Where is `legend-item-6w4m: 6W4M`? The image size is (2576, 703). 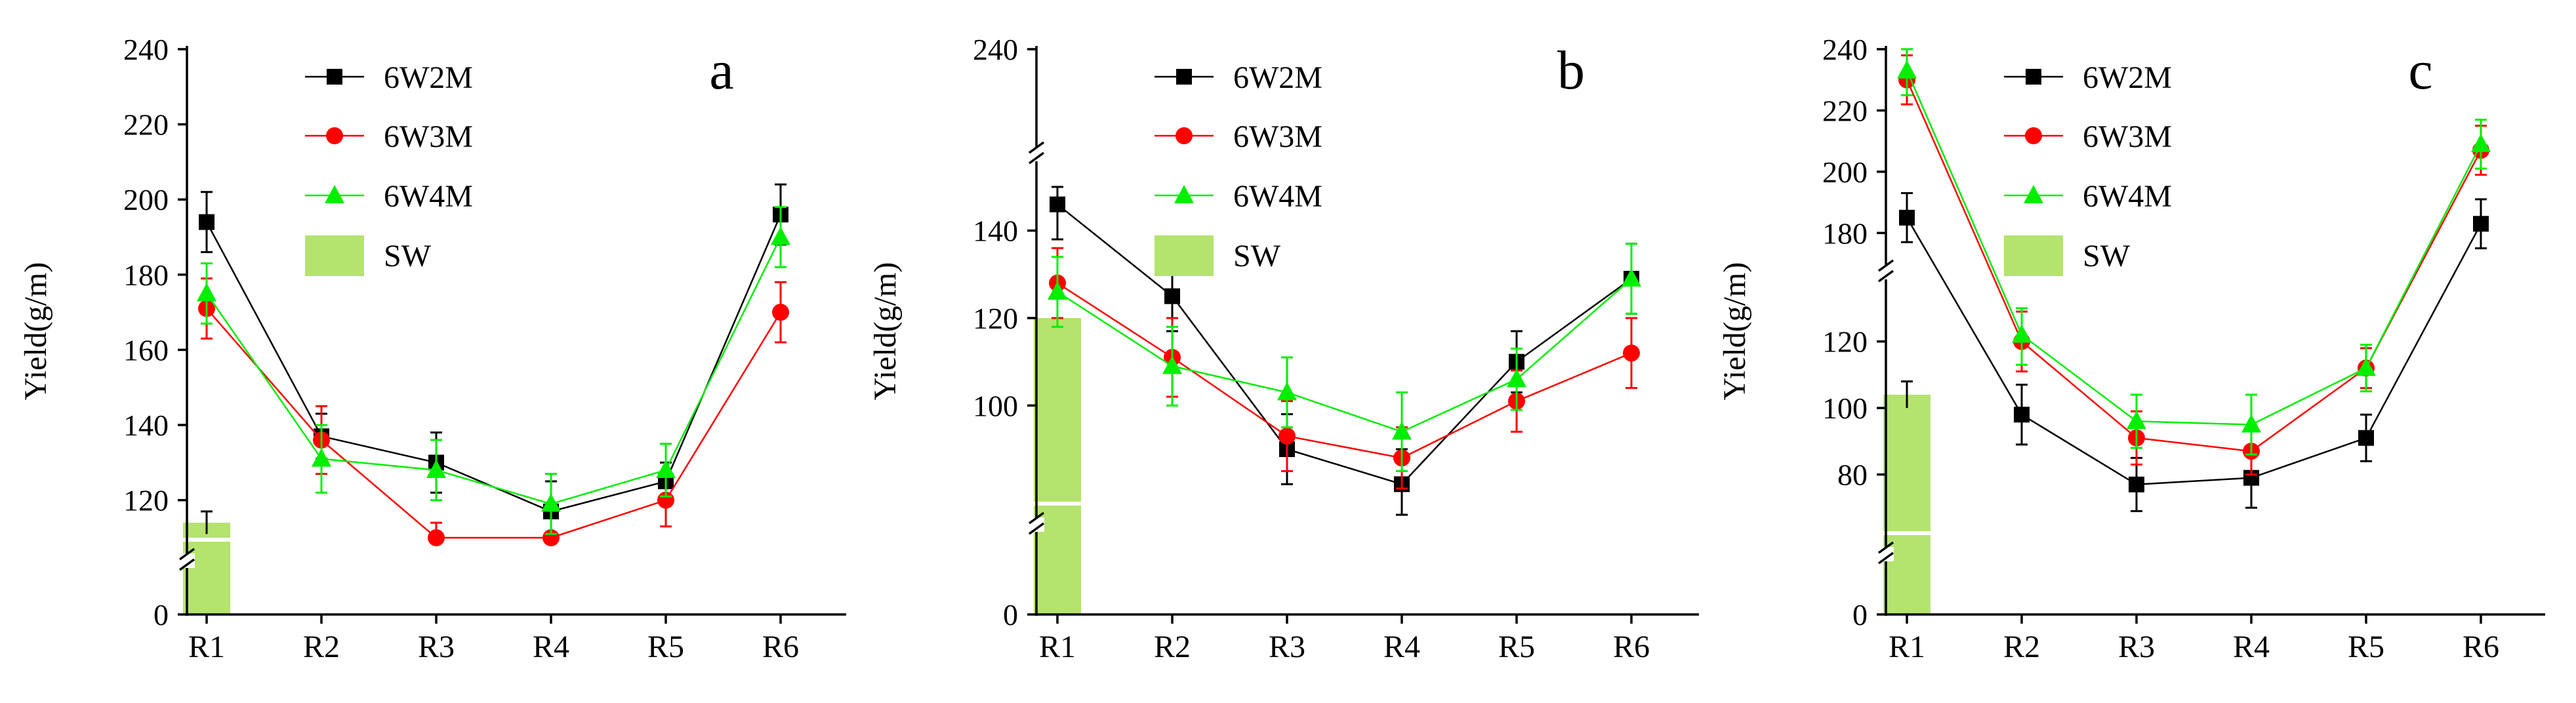
legend-item-6w4m: 6W4M is located at coordinates (389, 196).